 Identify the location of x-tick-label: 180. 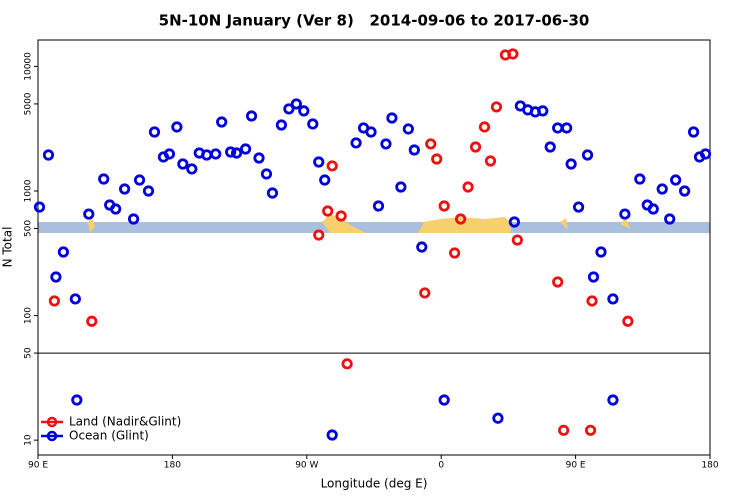
(172, 466).